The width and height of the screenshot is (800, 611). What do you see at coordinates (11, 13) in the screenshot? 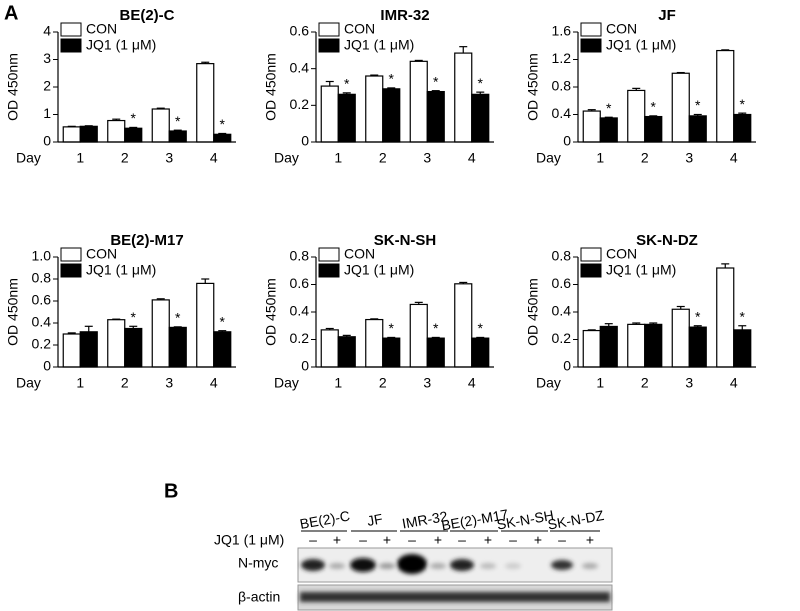
I see `panel-label: A` at bounding box center [11, 13].